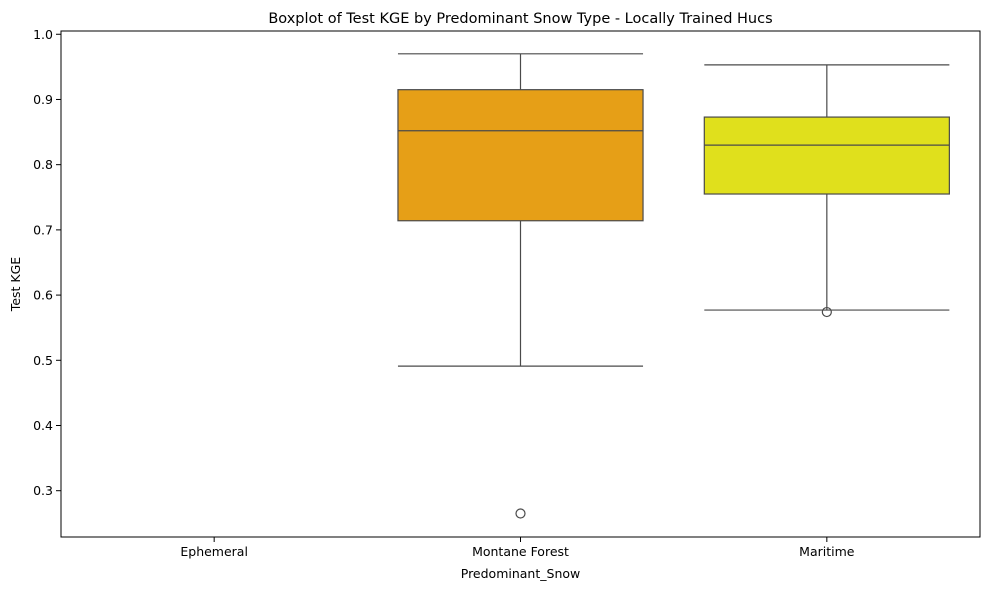  I want to click on y-tick-label: 0.3, so click(43, 490).